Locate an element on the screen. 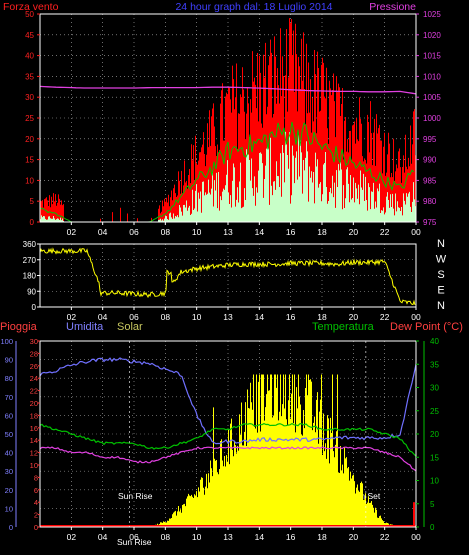 The height and width of the screenshot is (555, 469). wind-x-label: 20 is located at coordinates (354, 232).